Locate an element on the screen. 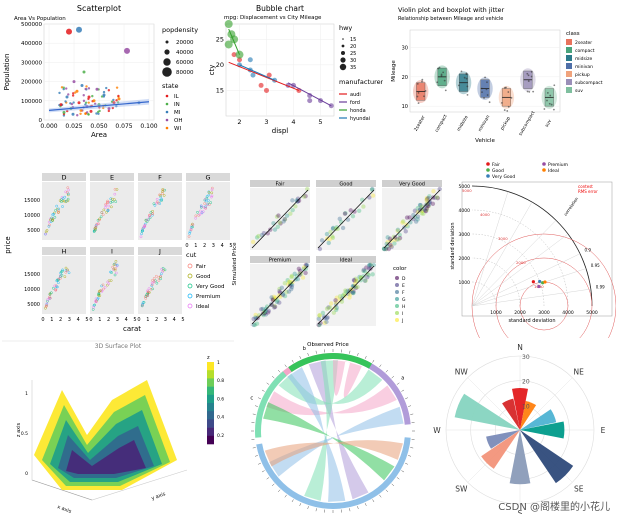  chart-title: 3D Surface Plot is located at coordinates (118, 346).